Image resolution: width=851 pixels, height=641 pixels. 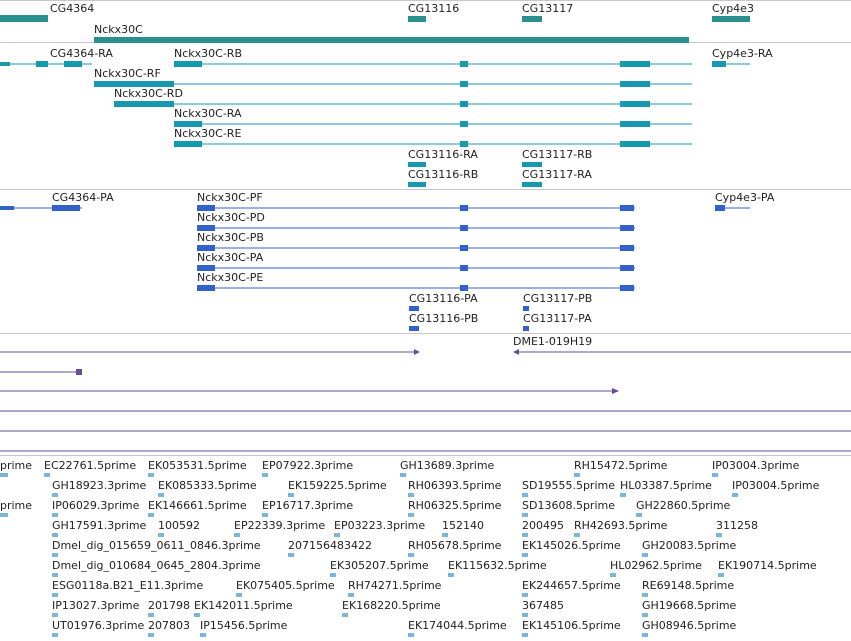 I want to click on transcript-feature: CG13116-RB, so click(x=443, y=177).